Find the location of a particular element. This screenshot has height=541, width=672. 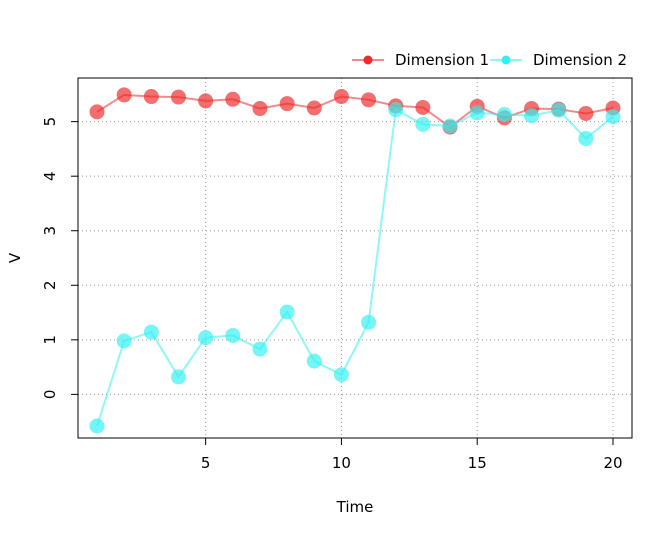

legend-label: Dimension 2 is located at coordinates (580, 60).